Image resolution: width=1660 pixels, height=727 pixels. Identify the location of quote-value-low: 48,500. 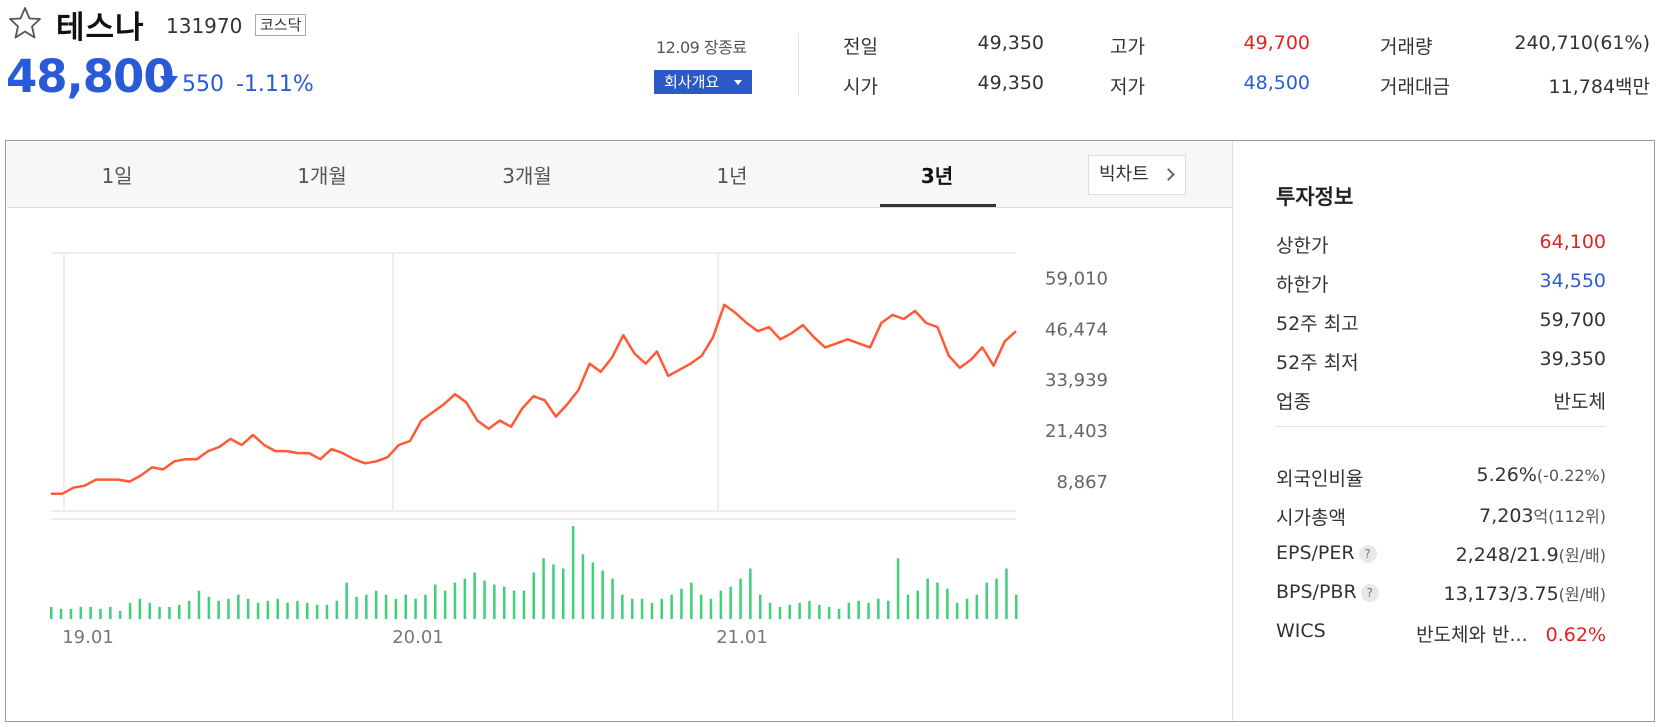
(1276, 83).